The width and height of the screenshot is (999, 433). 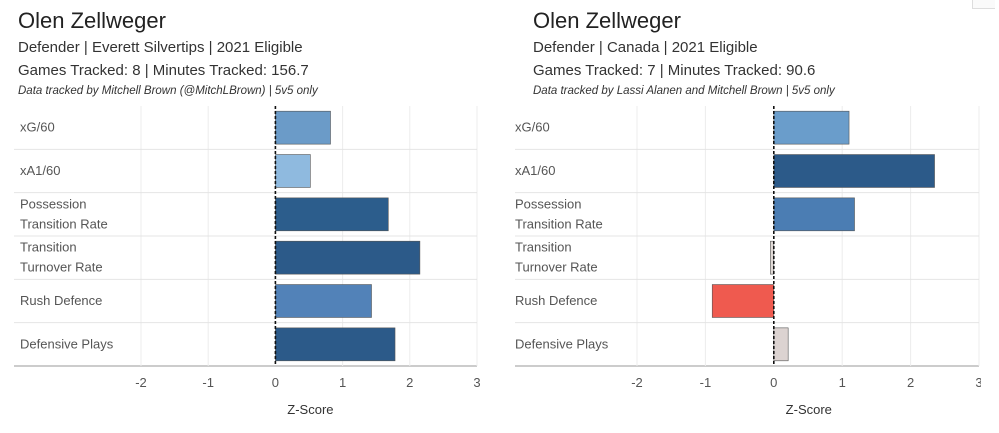 I want to click on player-subtitle: Defender | Canada | 2021 Eligible, so click(x=645, y=47).